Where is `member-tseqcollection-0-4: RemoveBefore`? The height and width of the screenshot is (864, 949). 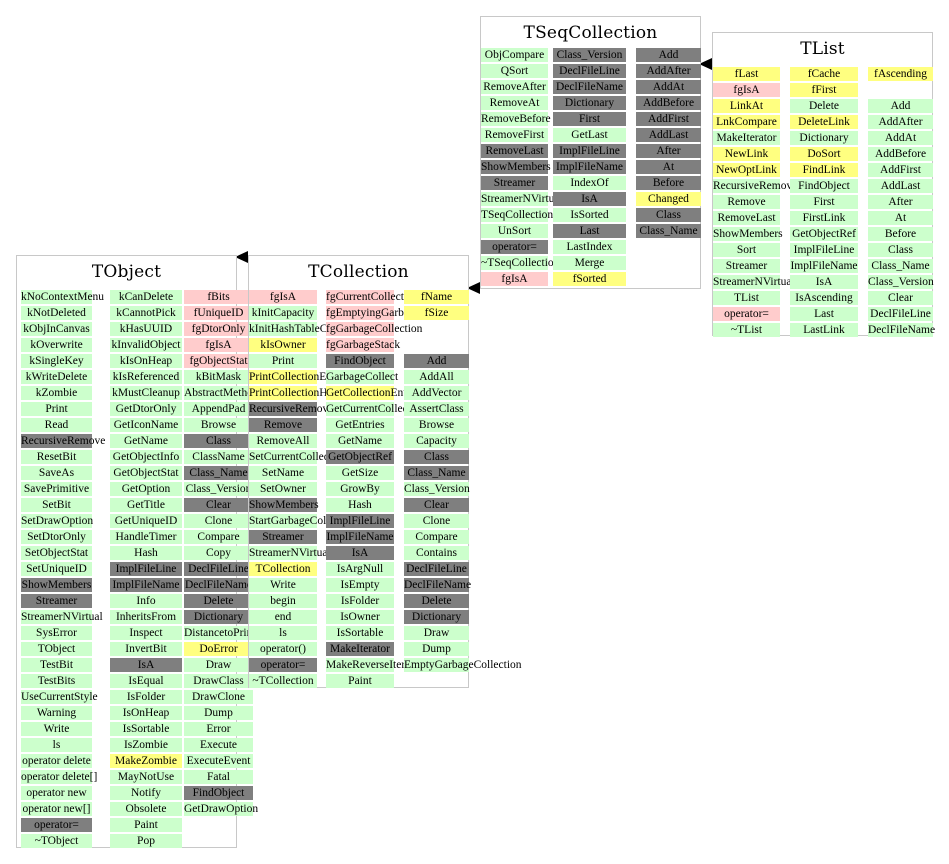 member-tseqcollection-0-4: RemoveBefore is located at coordinates (516, 119).